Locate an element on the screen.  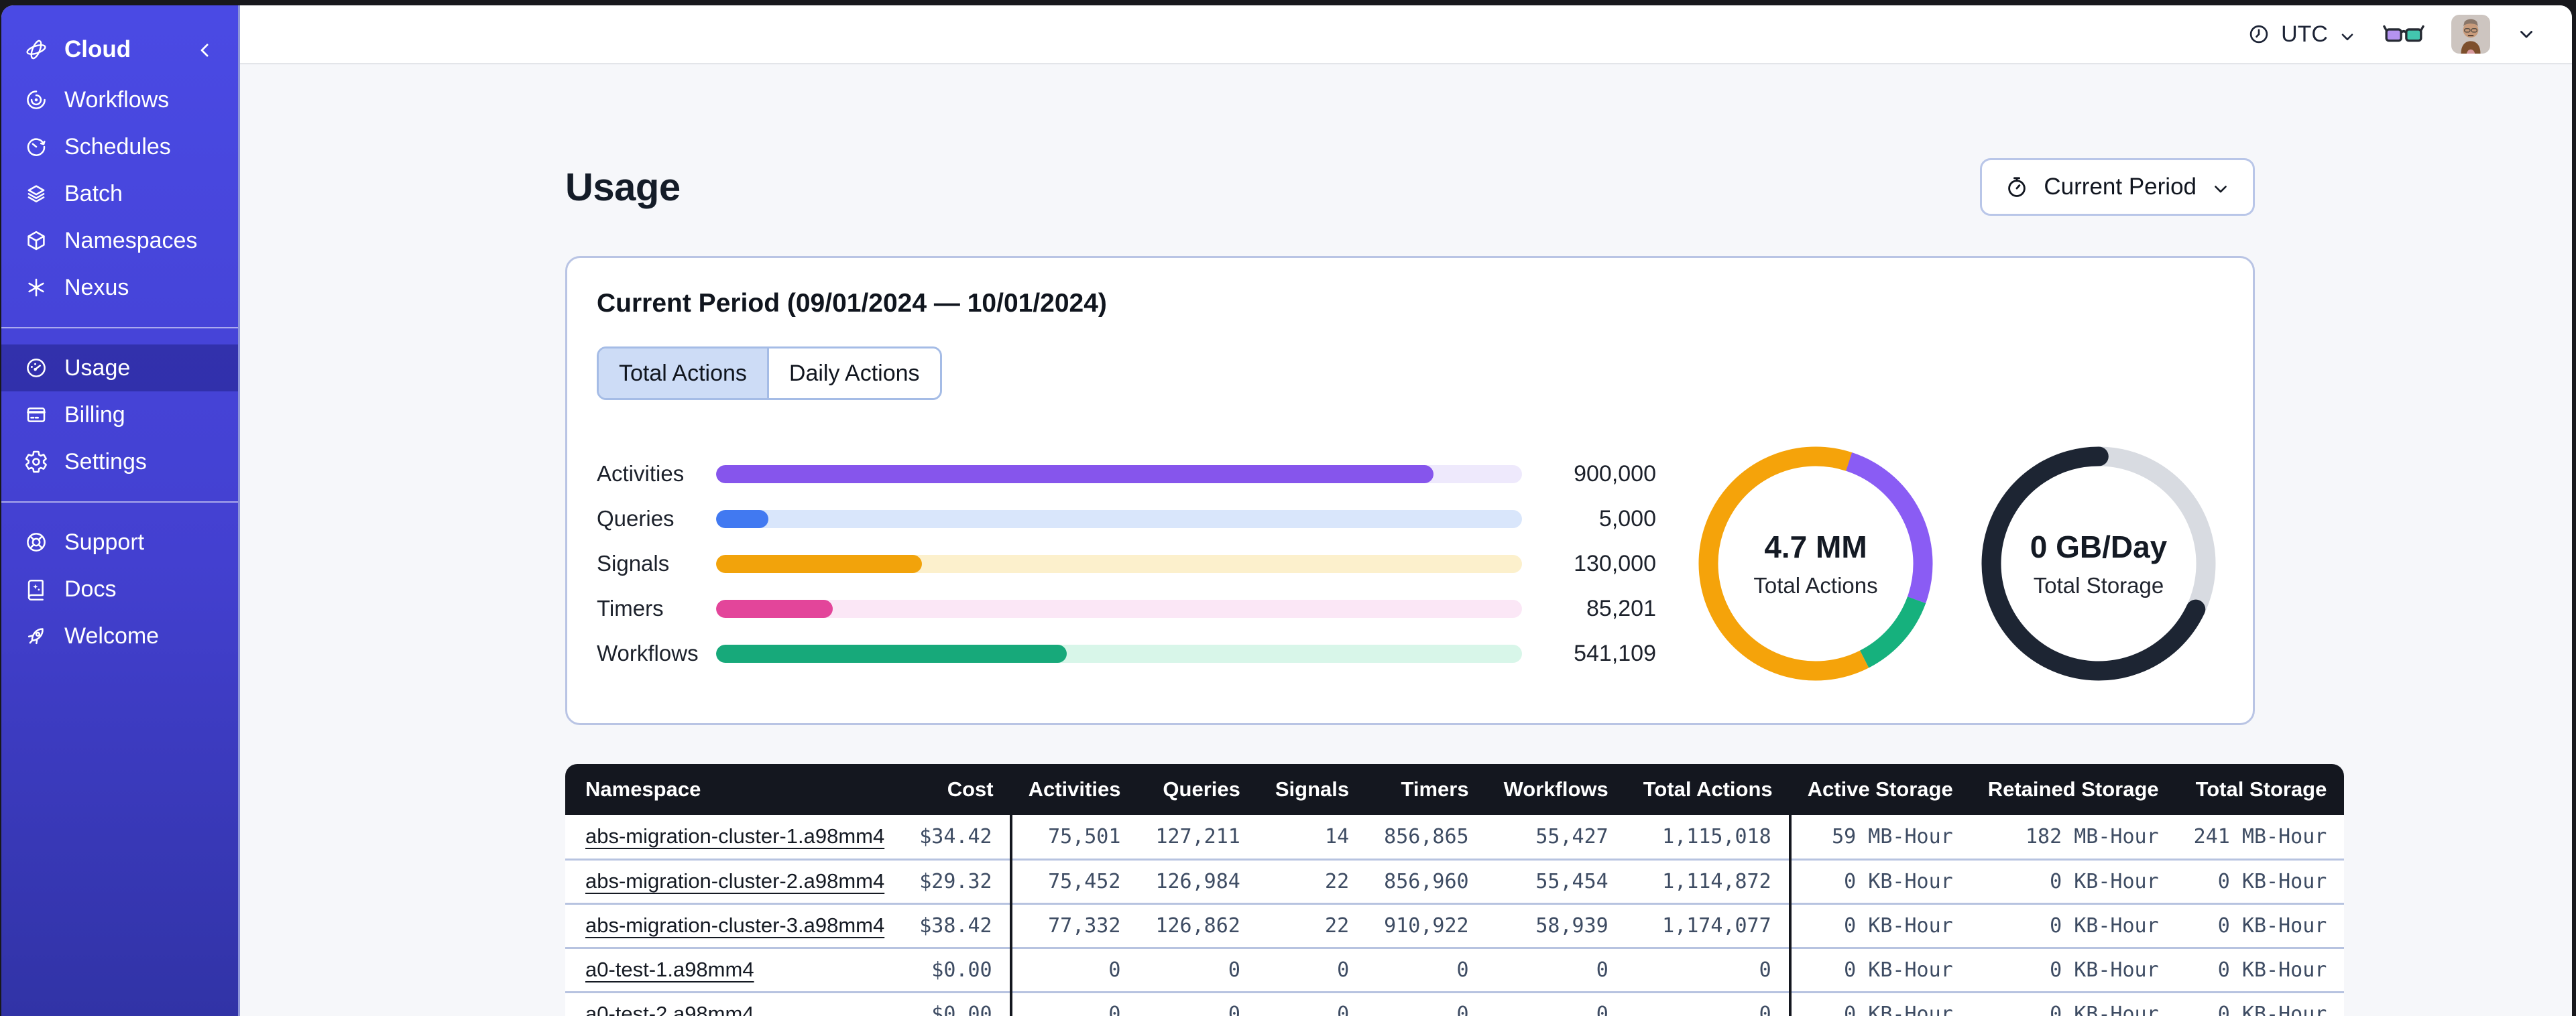
cell-active-storage: 59 MB-Hour is located at coordinates (1879, 837).